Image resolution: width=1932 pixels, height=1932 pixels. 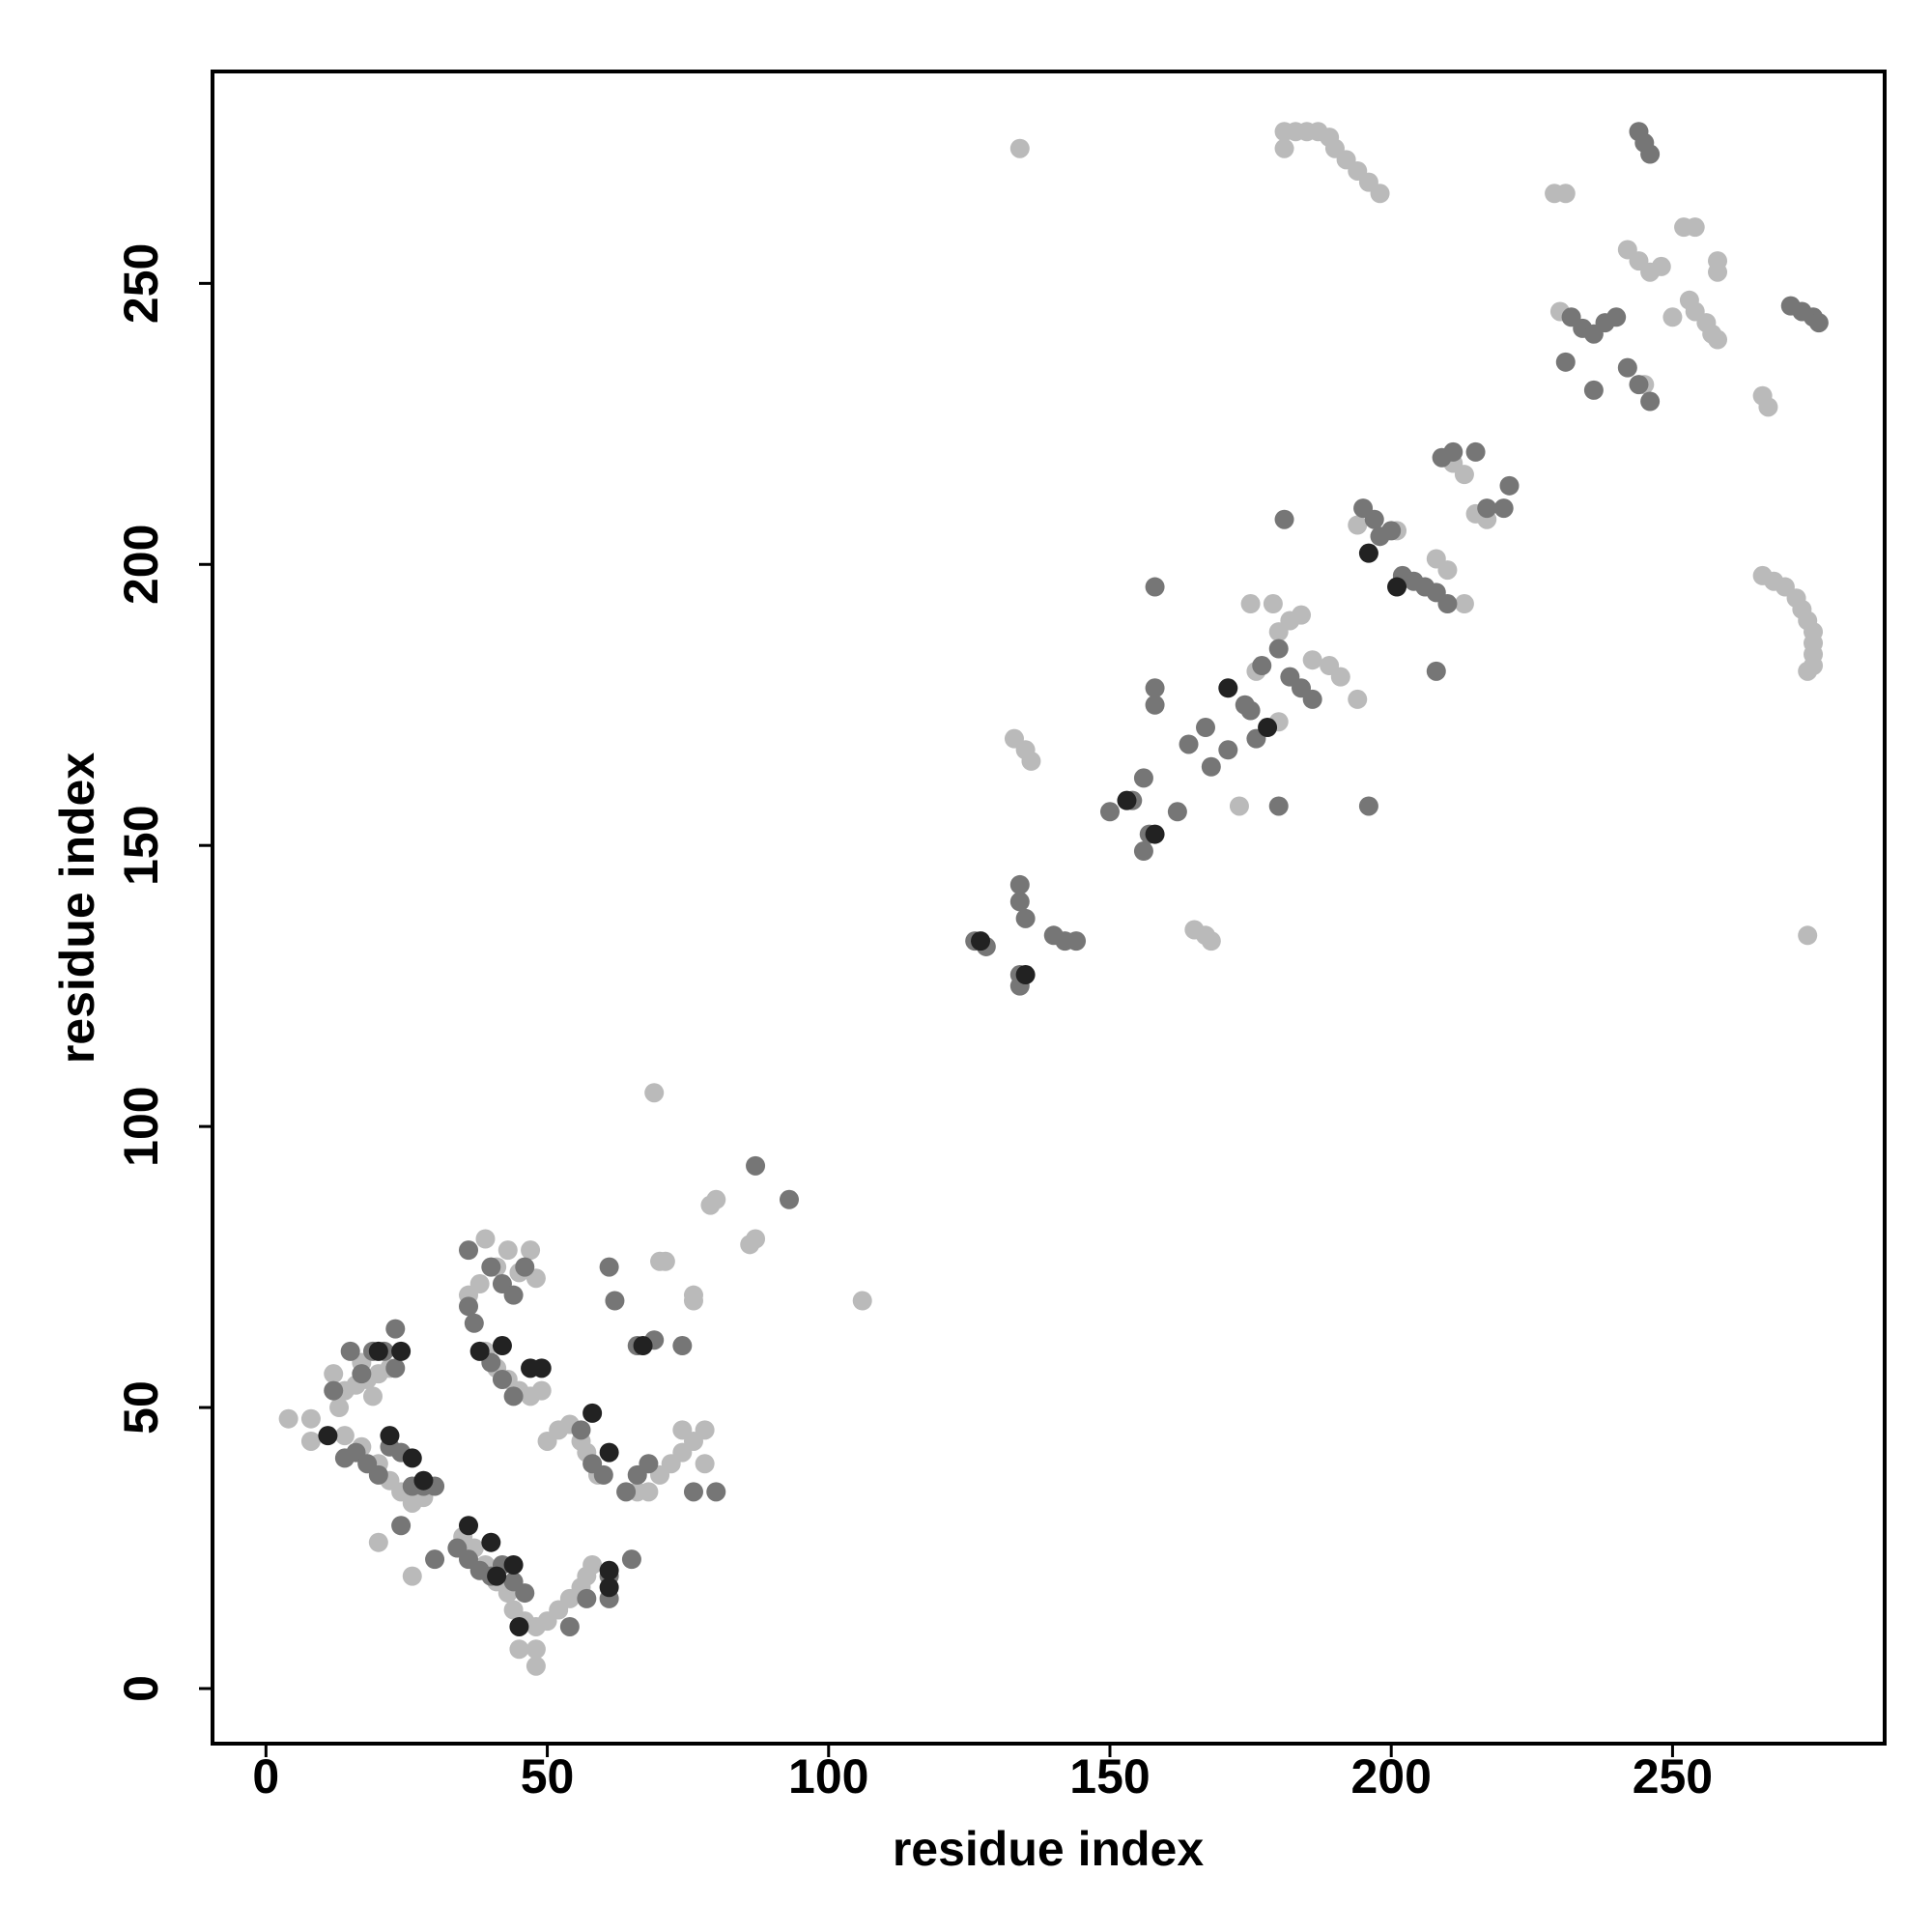 What do you see at coordinates (141, 565) in the screenshot?
I see `y-tick-label: 200` at bounding box center [141, 565].